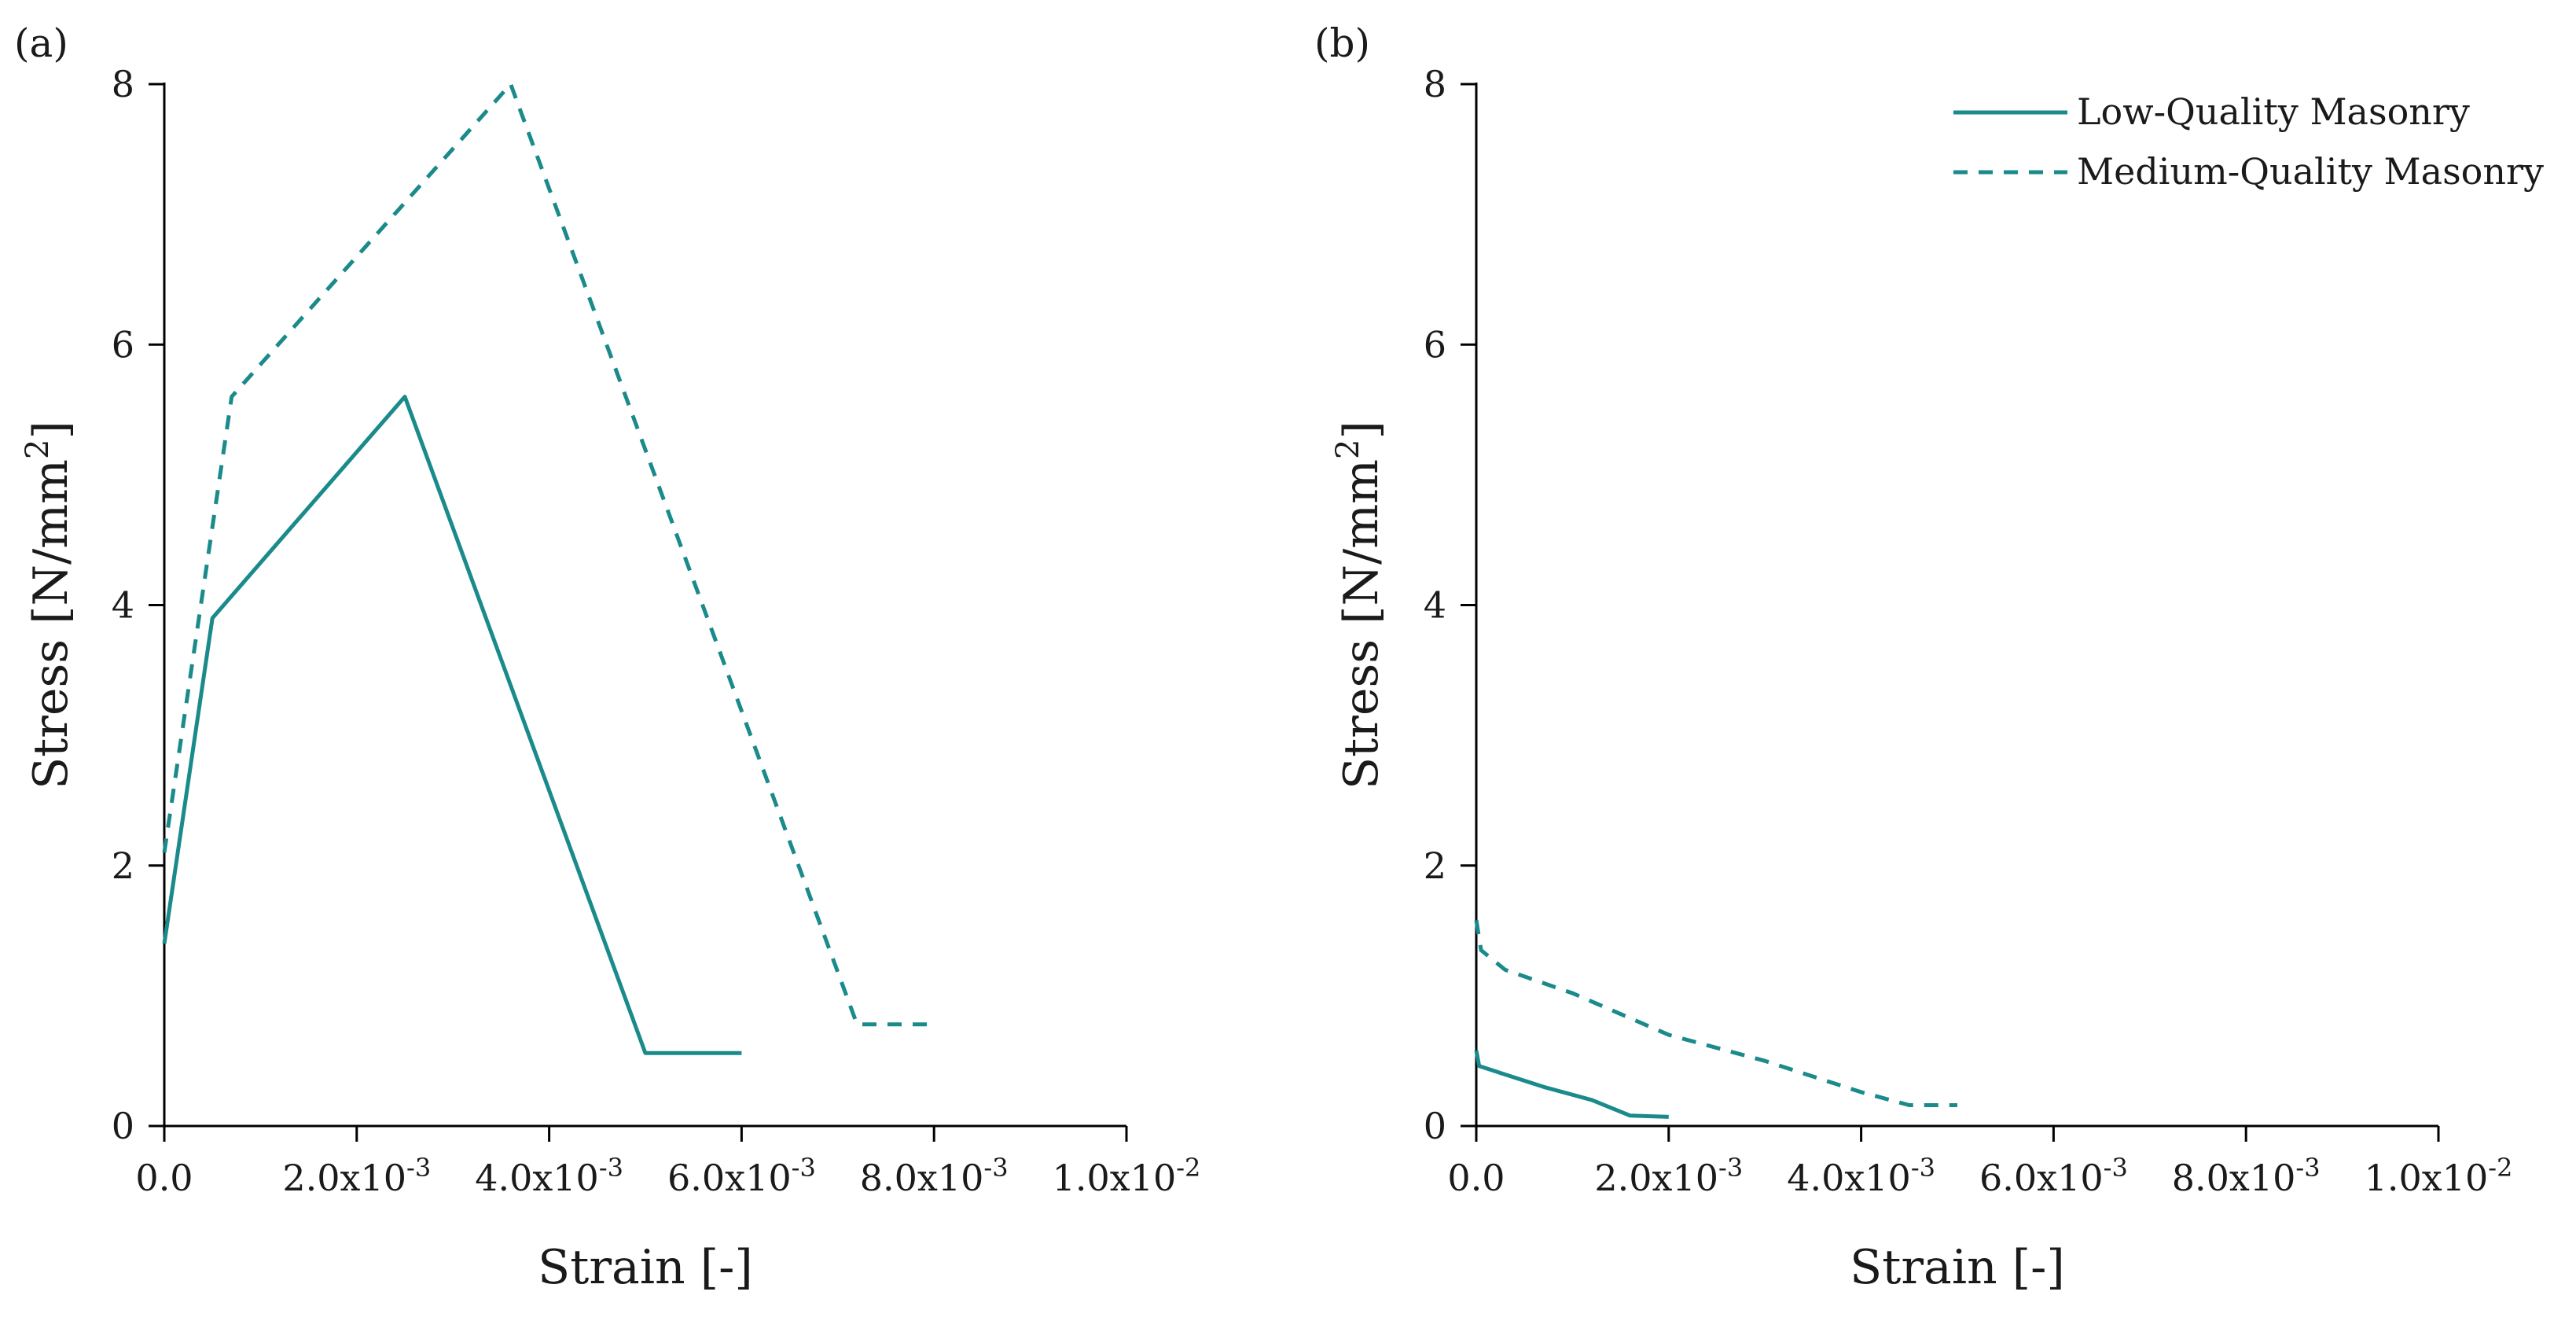 The height and width of the screenshot is (1321, 2576). What do you see at coordinates (1342, 43) in the screenshot?
I see `panel-label: (b)` at bounding box center [1342, 43].